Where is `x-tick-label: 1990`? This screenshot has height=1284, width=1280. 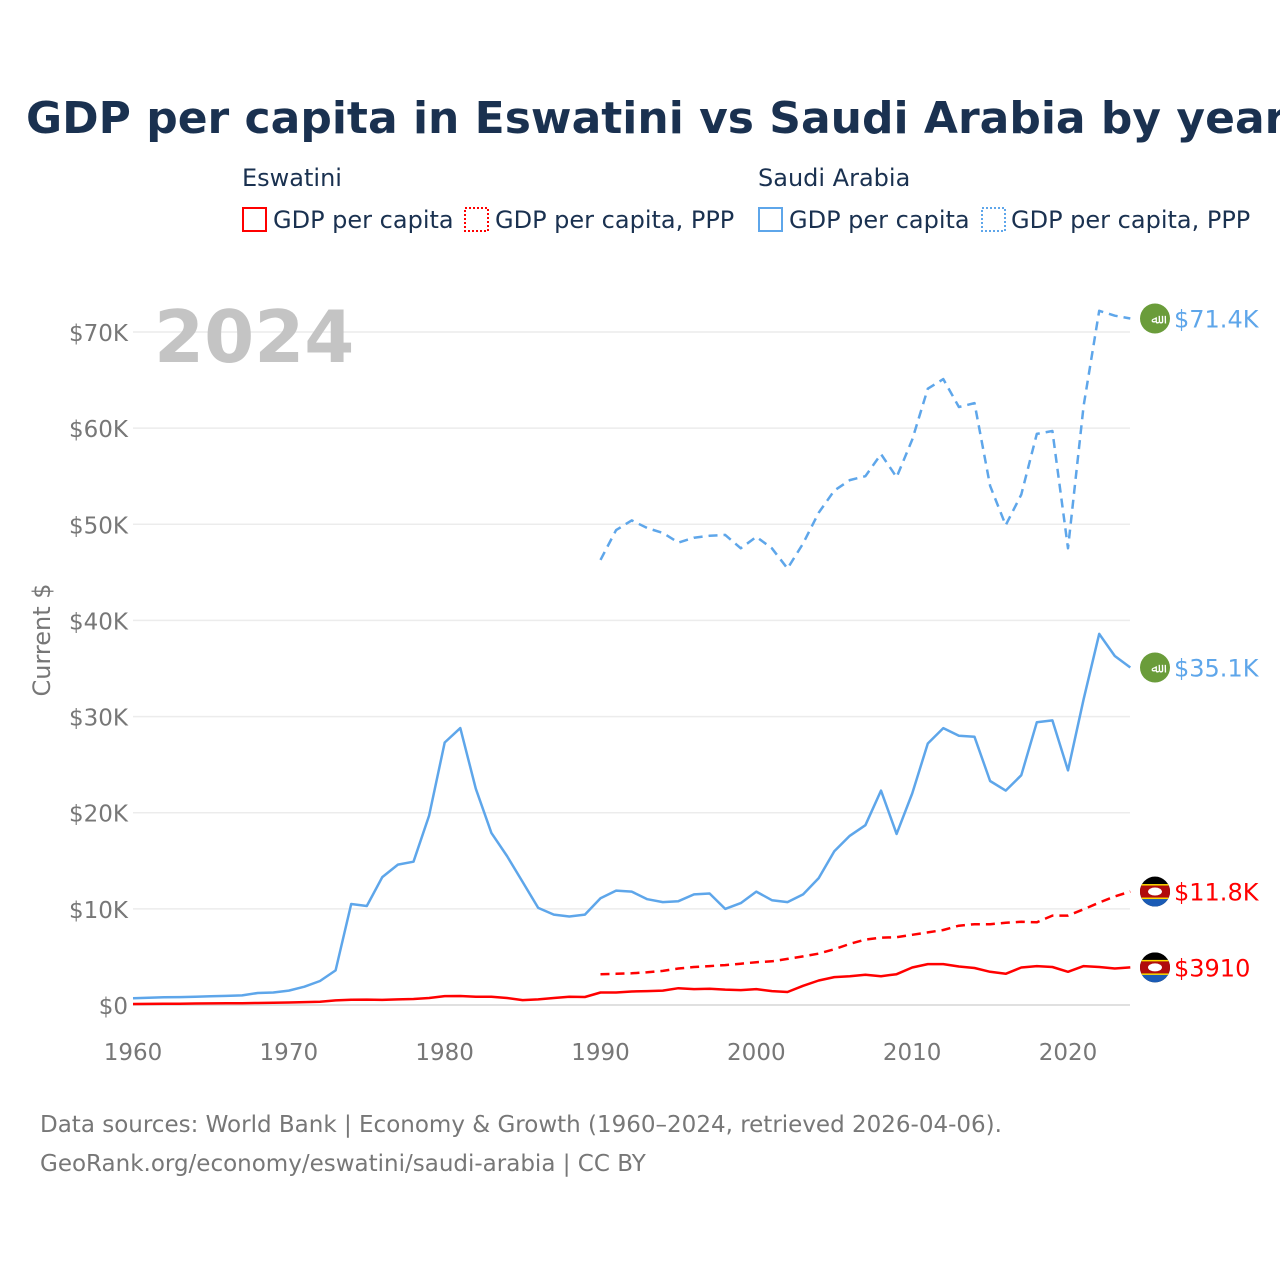 x-tick-label: 1990 is located at coordinates (600, 1053).